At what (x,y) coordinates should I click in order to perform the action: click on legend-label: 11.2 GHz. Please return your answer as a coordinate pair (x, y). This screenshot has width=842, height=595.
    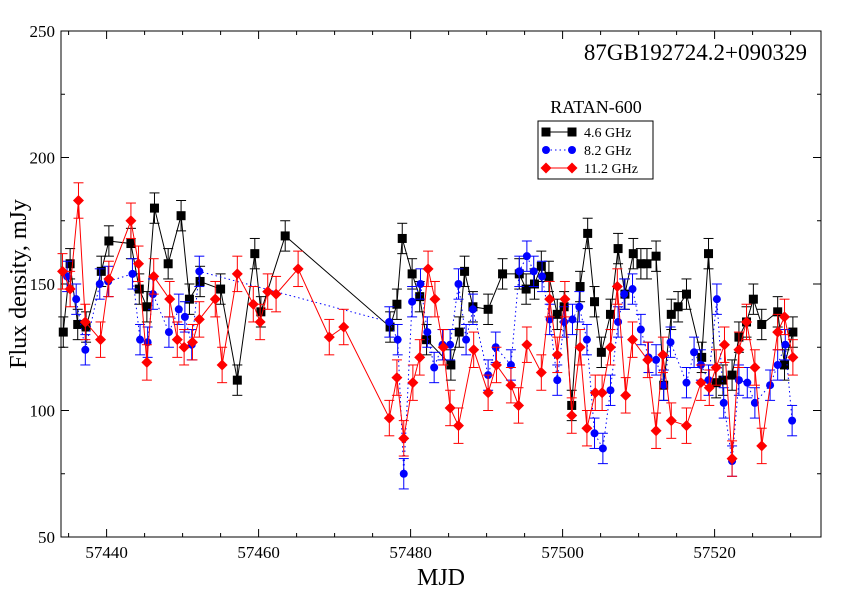
    Looking at the image, I should click on (611, 169).